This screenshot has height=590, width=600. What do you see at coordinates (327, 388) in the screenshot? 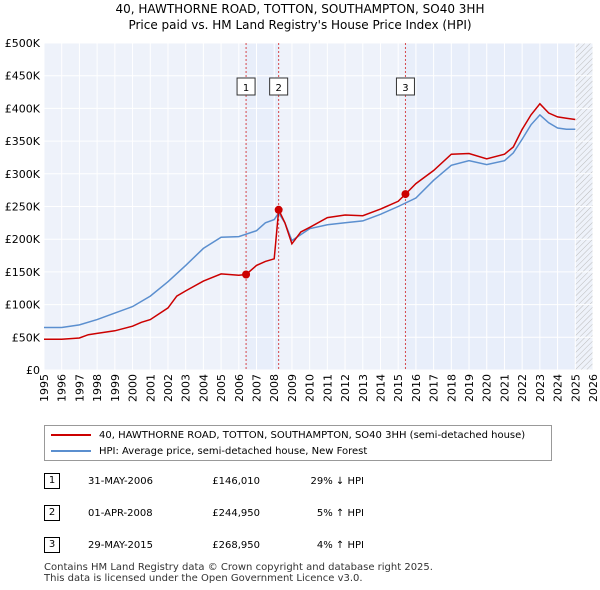
I see `x-tick-label: 2011` at bounding box center [327, 388].